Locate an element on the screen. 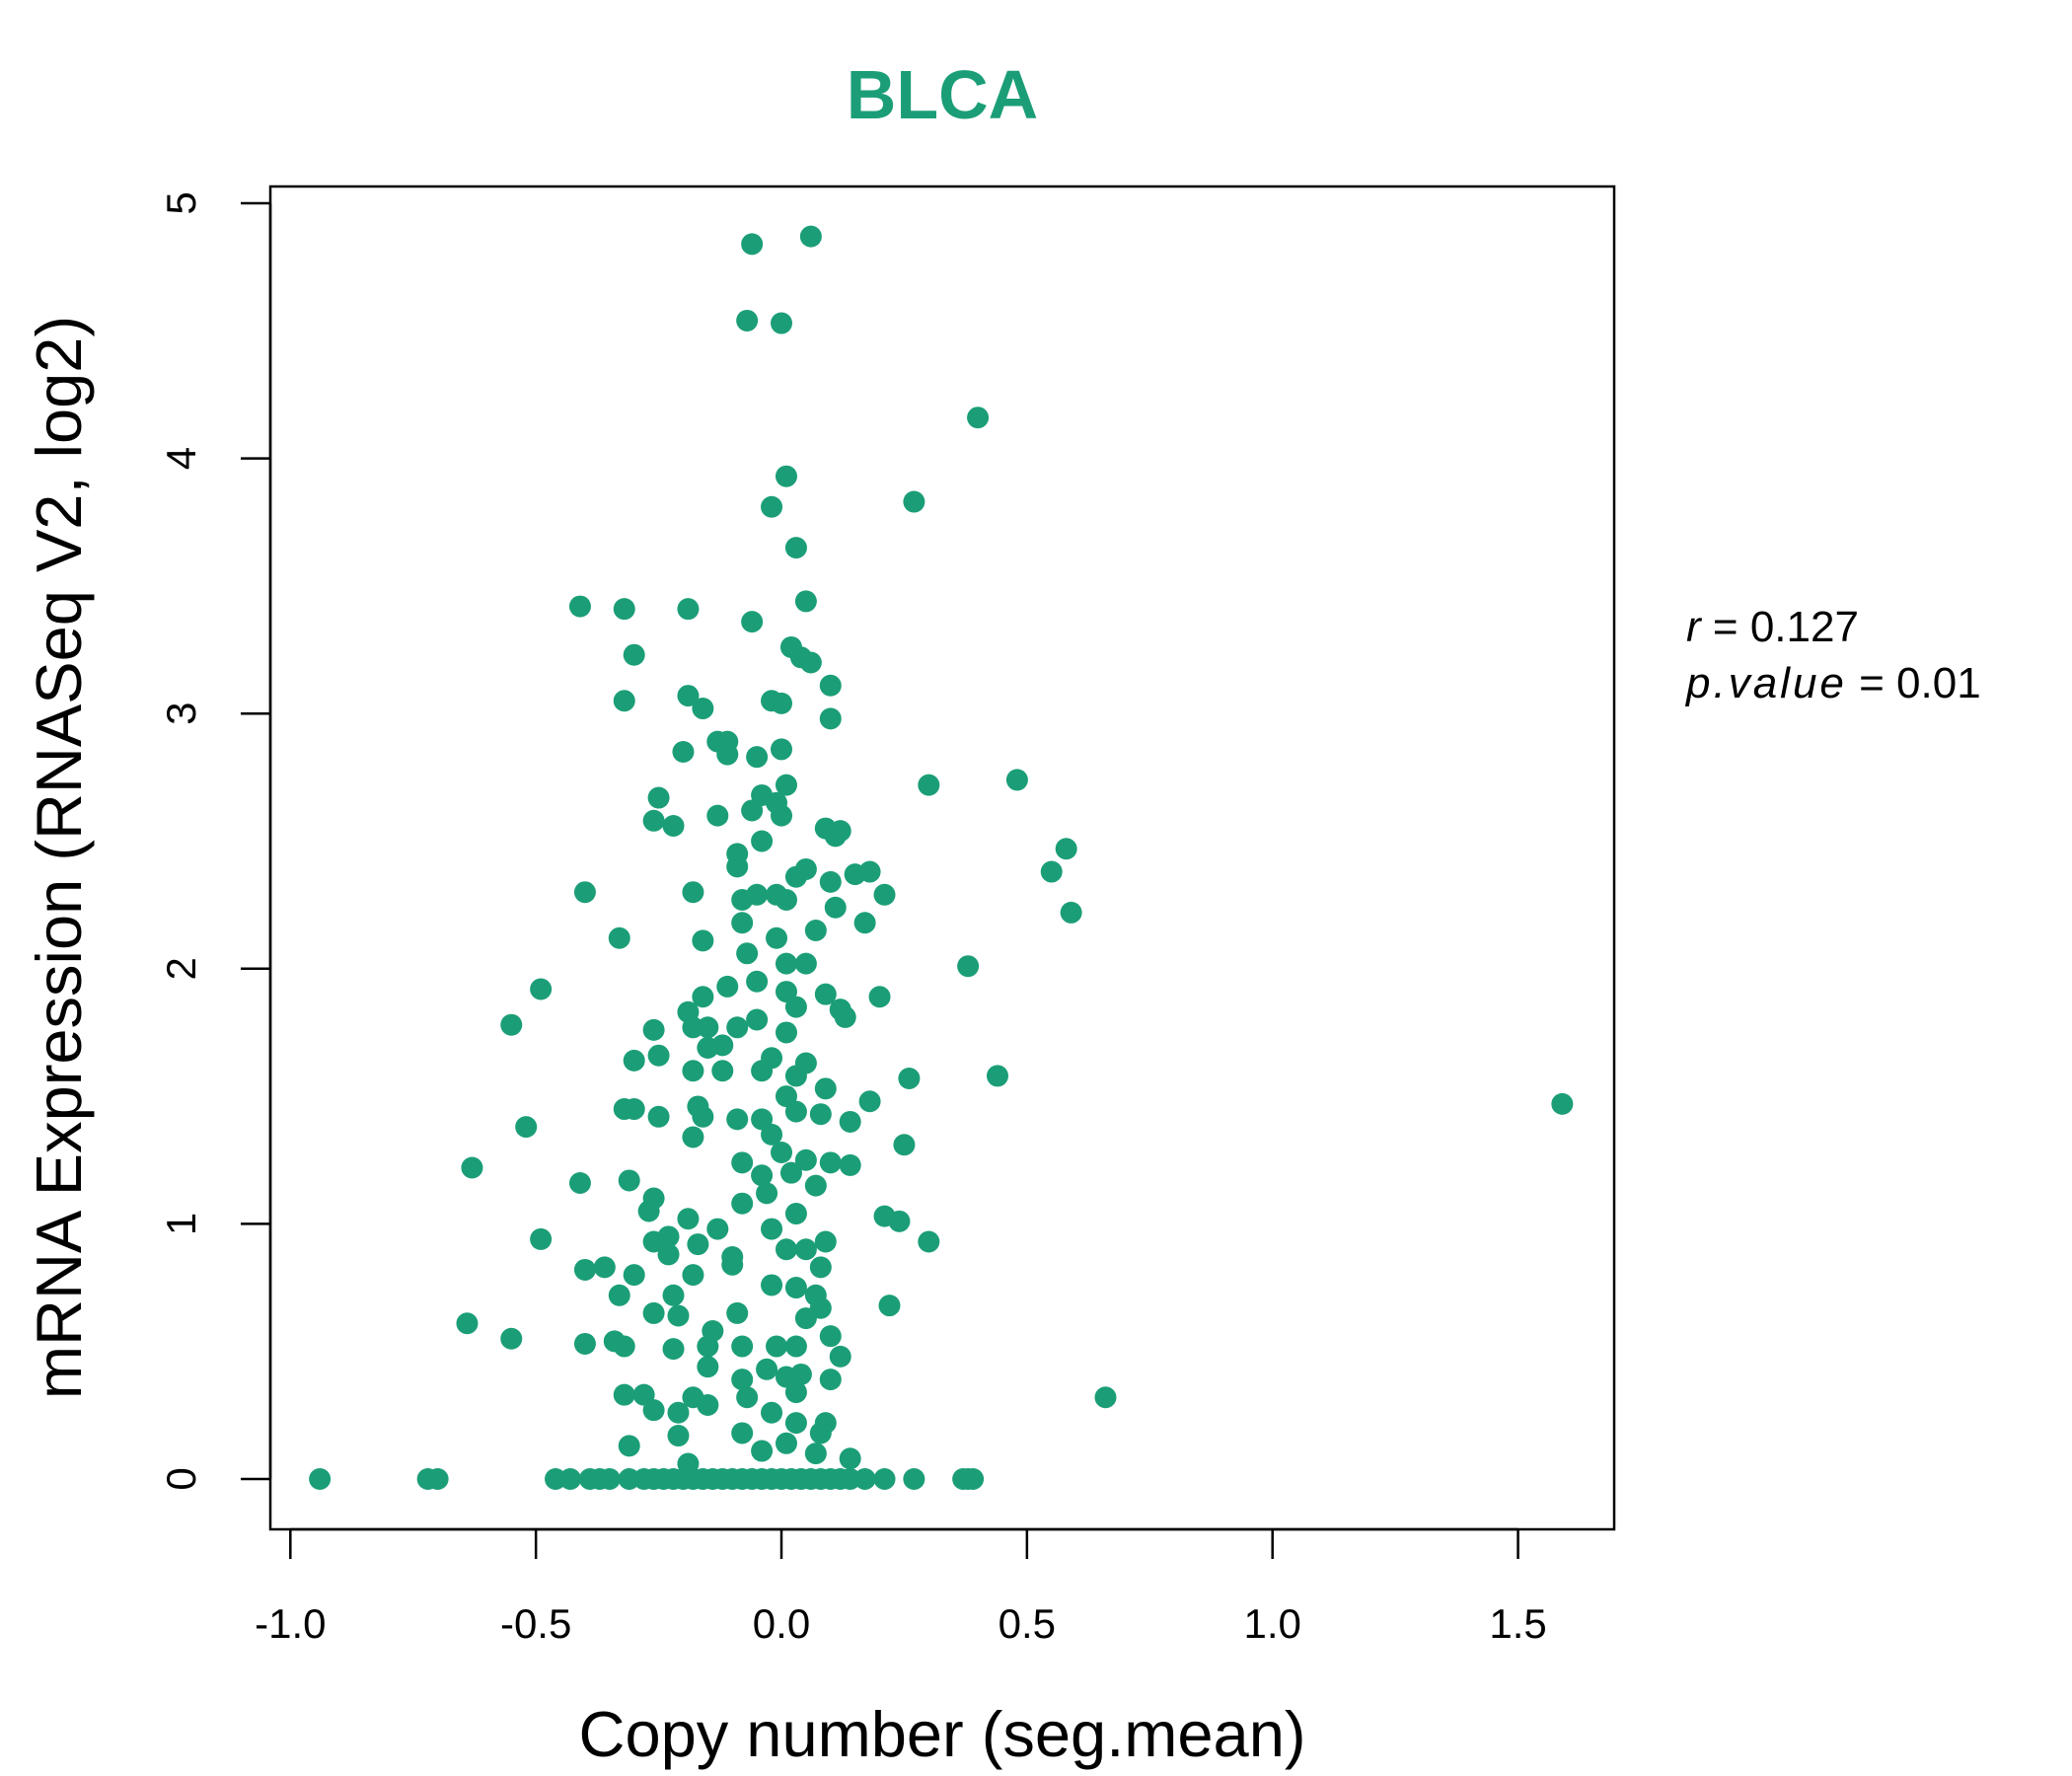 This screenshot has width=2072, height=1776. x-axis: -1.0 -0.5 0.0 0.5 1.0 1.5 is located at coordinates (901, 1587).